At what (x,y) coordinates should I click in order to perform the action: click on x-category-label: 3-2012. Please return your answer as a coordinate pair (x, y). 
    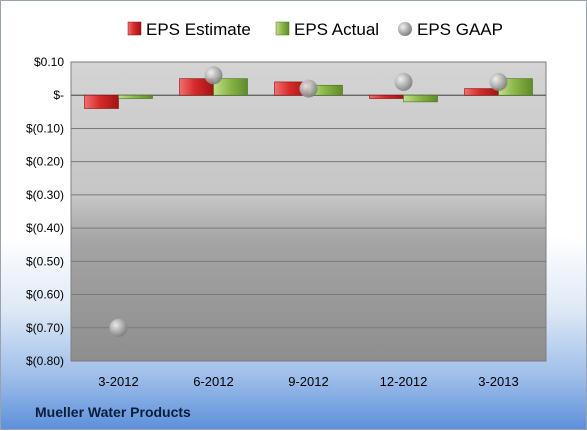
    Looking at the image, I should click on (118, 381).